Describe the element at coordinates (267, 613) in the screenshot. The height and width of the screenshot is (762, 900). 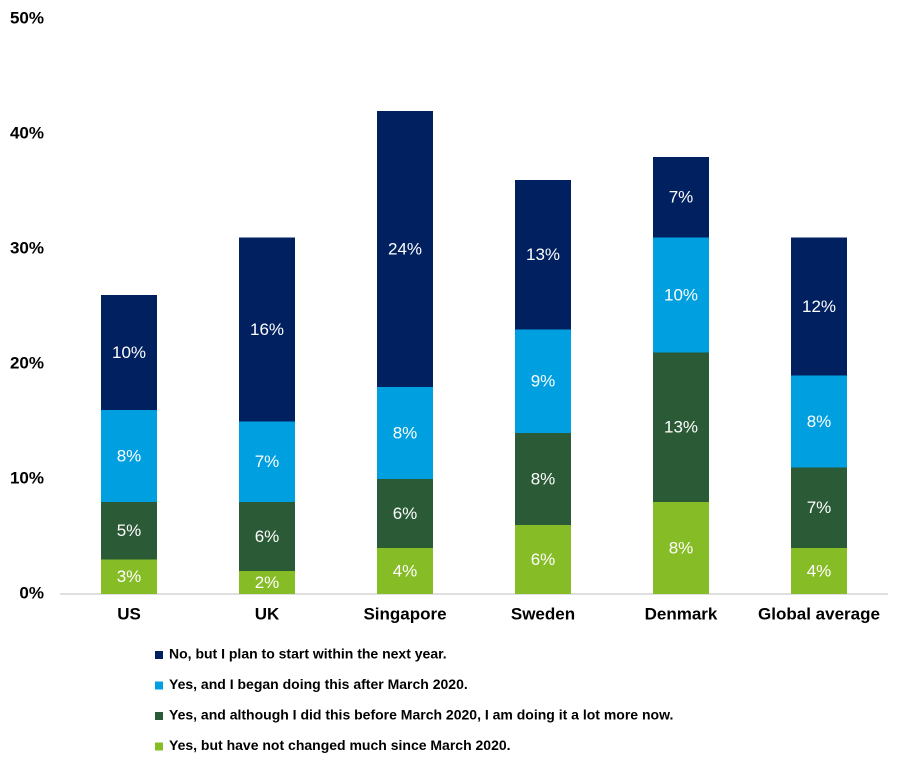
I see `x-tick-label: UK` at that location.